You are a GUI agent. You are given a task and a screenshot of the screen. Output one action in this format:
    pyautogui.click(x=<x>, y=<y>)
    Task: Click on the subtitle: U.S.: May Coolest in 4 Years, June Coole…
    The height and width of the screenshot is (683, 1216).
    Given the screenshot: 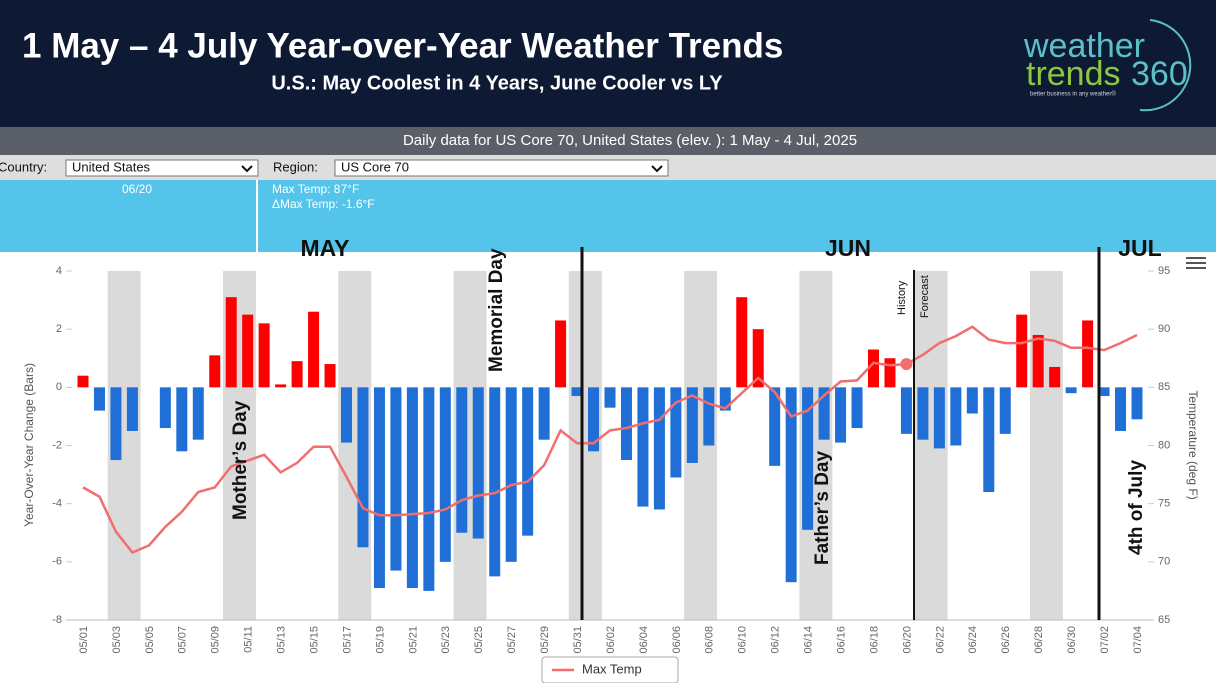 What is the action you would take?
    pyautogui.click(x=497, y=83)
    